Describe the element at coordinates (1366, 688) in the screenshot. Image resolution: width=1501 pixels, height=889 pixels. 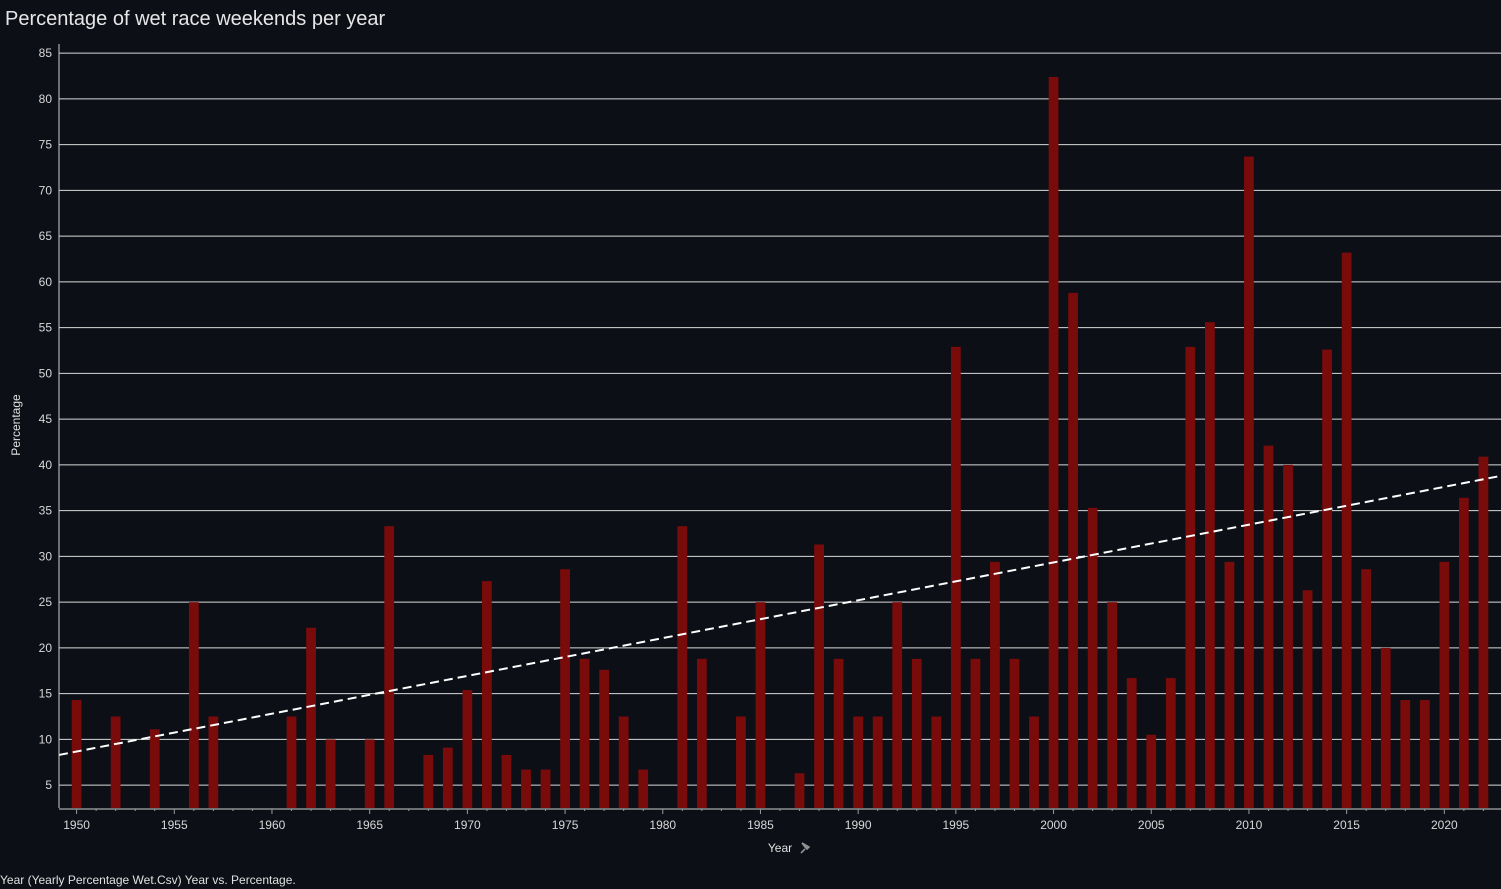
I see `bar-2016` at that location.